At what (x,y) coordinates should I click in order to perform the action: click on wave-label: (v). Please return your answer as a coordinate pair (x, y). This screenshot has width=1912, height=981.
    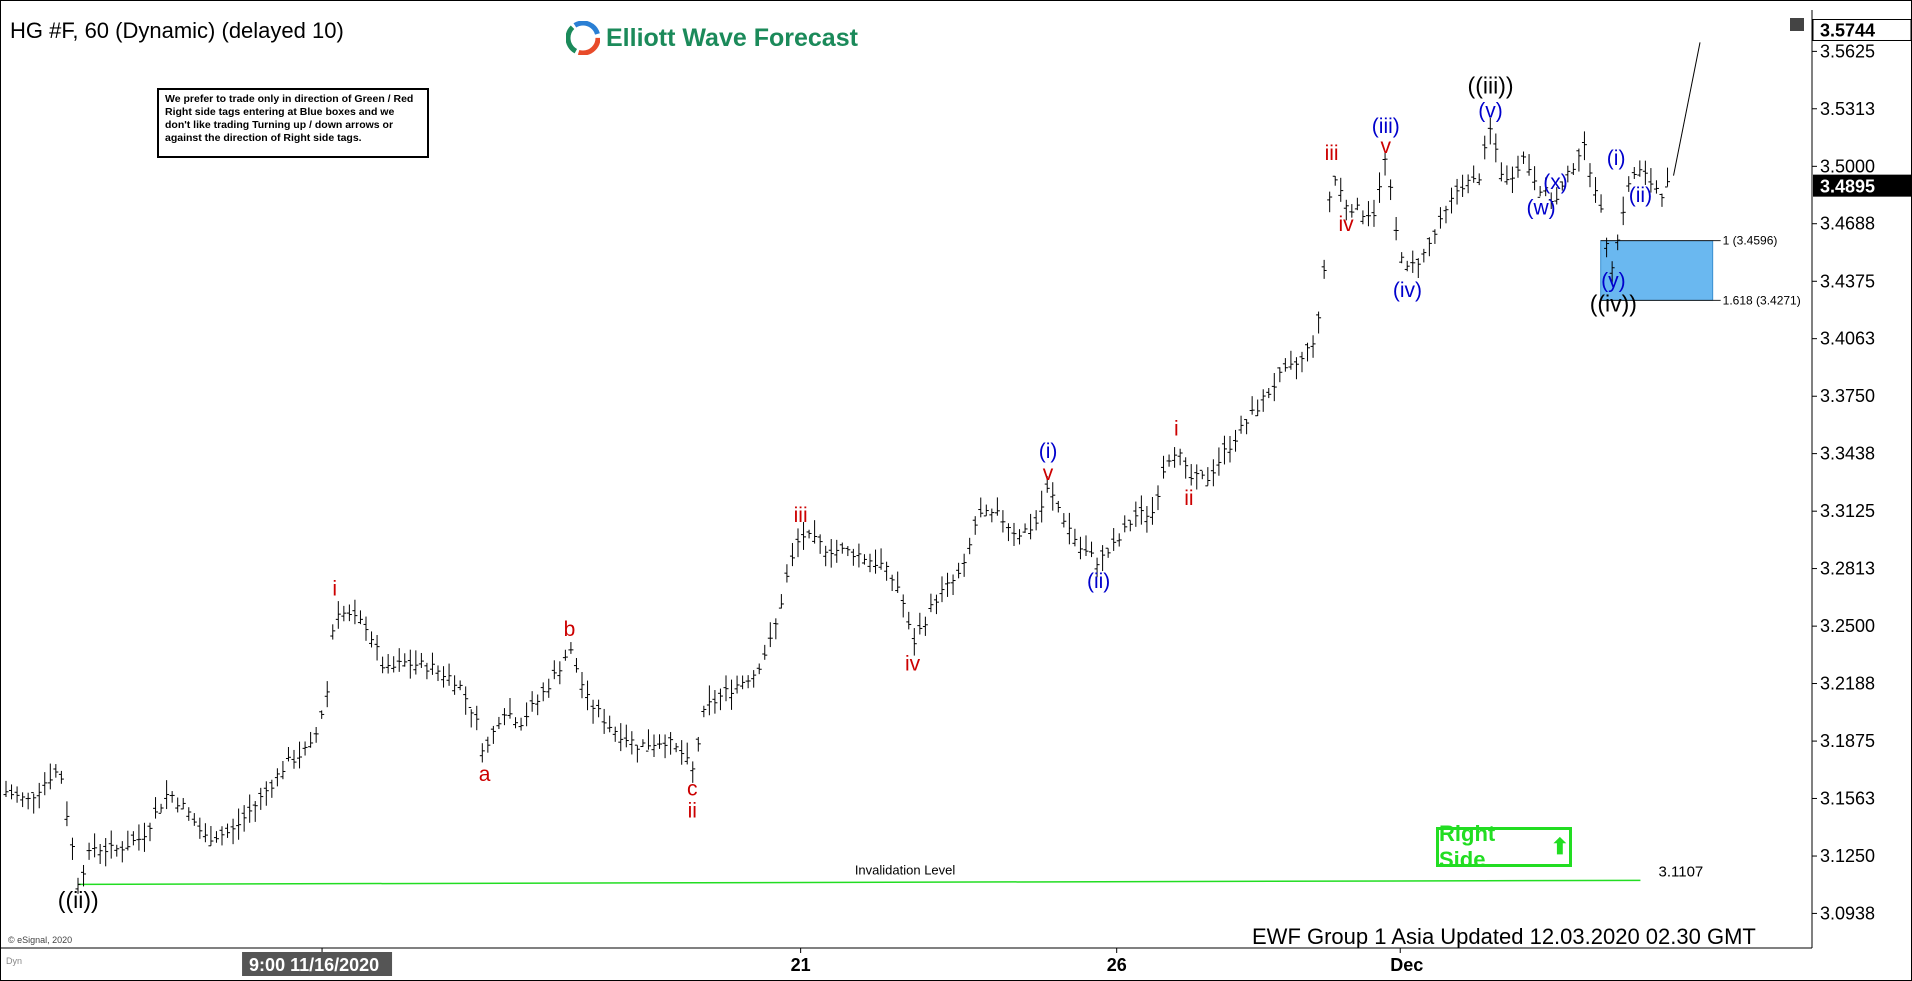
    Looking at the image, I should click on (1490, 111).